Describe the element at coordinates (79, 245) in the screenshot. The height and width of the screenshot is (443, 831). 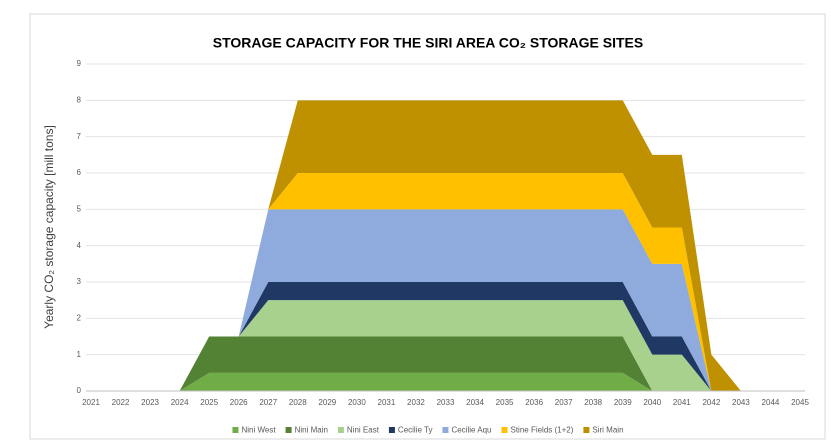
I see `y-tick-label: 4` at that location.